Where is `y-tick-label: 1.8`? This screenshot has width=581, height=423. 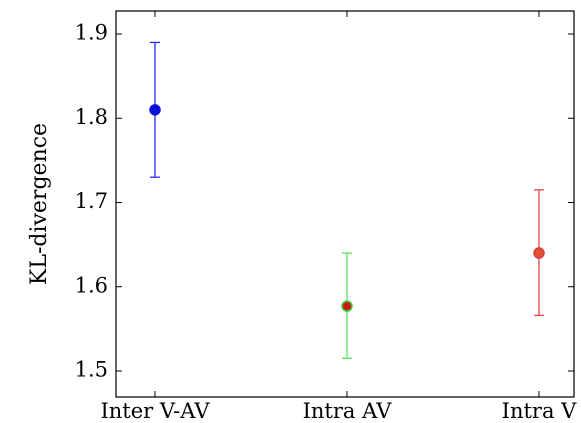
y-tick-label: 1.8 is located at coordinates (91, 117).